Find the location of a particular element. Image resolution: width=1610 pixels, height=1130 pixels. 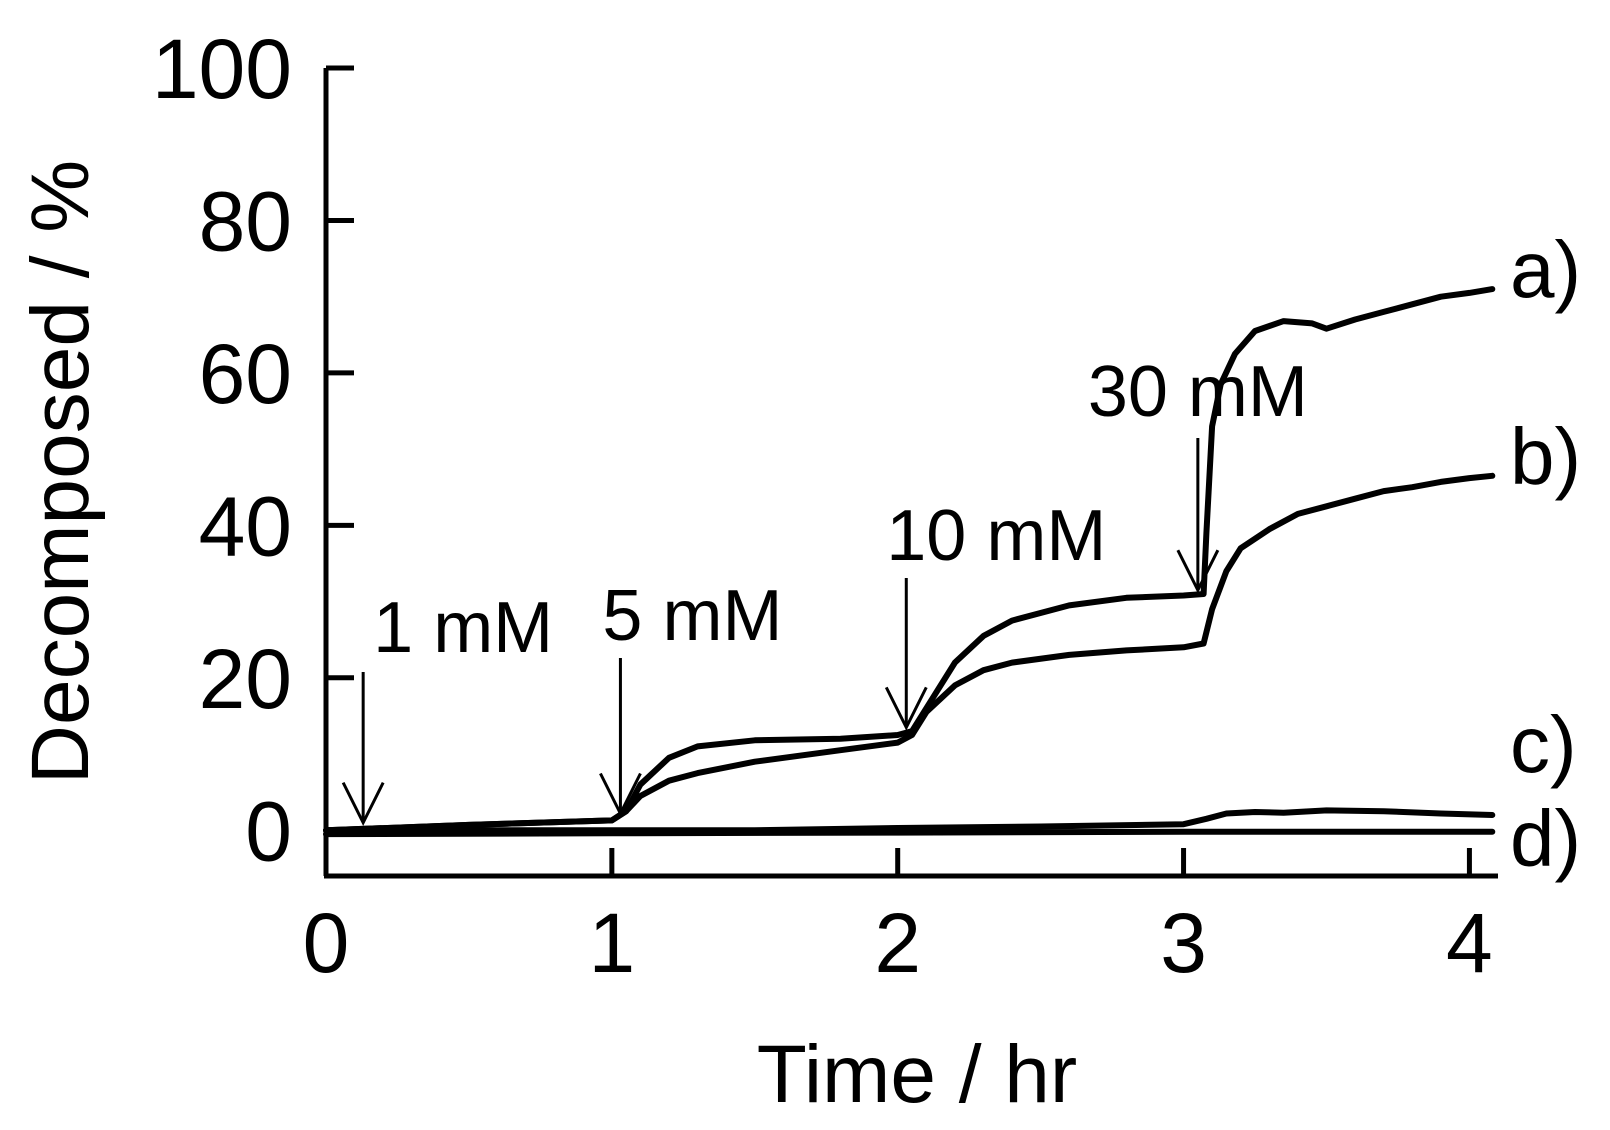

x-tick-label: 2 is located at coordinates (897, 943).